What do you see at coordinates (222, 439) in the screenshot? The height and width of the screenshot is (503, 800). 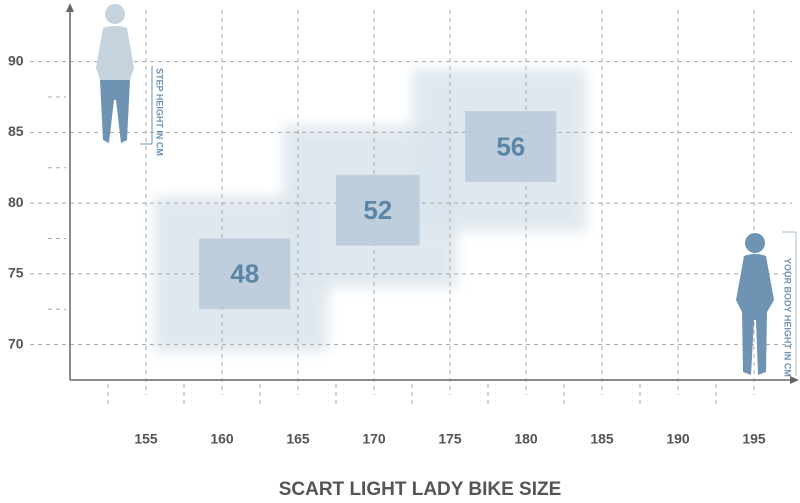 I see `x-tick-label: 160` at bounding box center [222, 439].